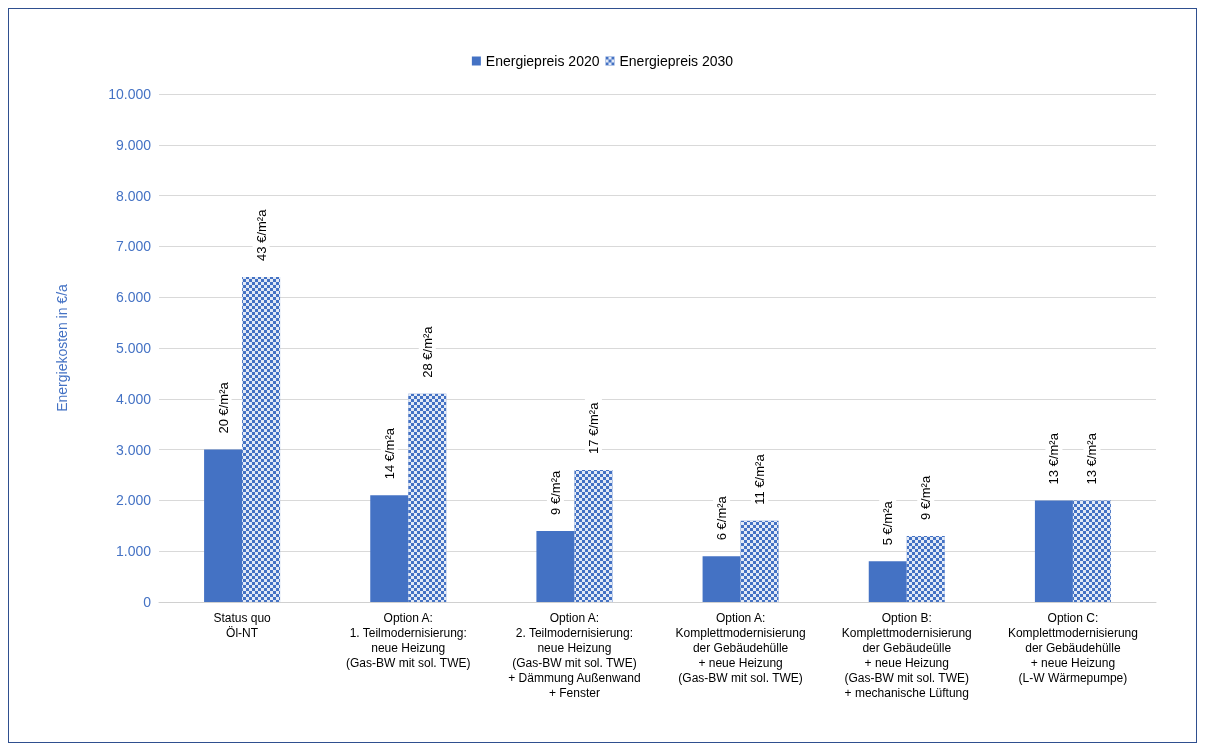 This screenshot has width=1207, height=753. I want to click on x-tick-label: Option A: 2. Teilmodernisierung: neue Heizung (Gas-BW mit sol. TWE) + Dämmung Außenwand + Fenster, so click(574, 655).